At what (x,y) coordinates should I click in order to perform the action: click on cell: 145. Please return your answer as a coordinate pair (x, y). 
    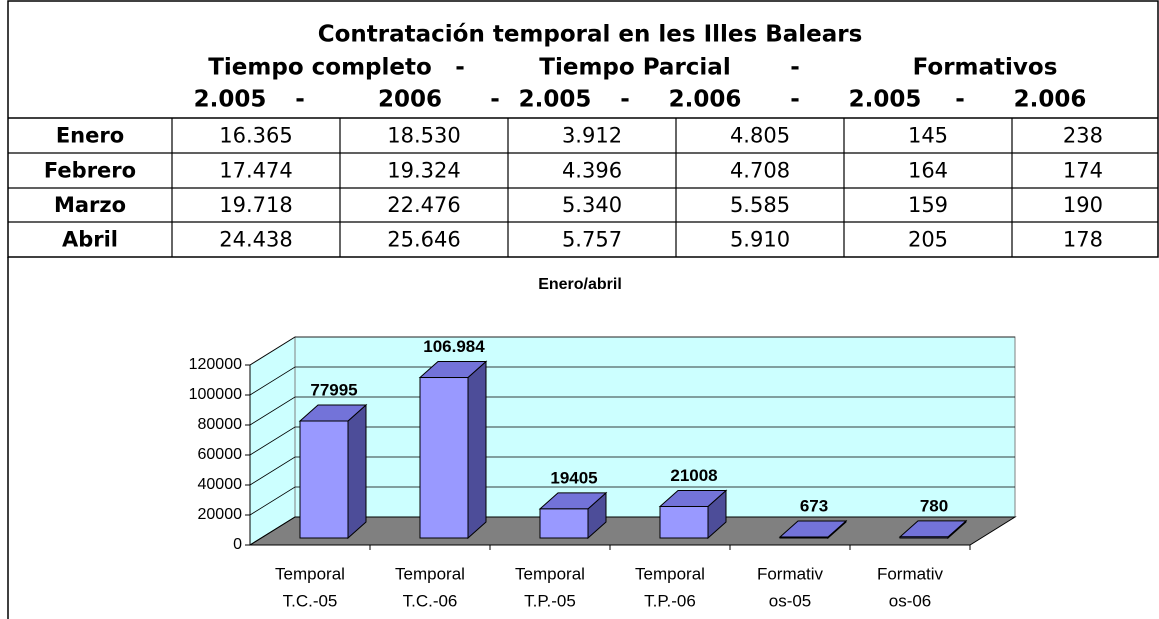
    Looking at the image, I should click on (928, 136).